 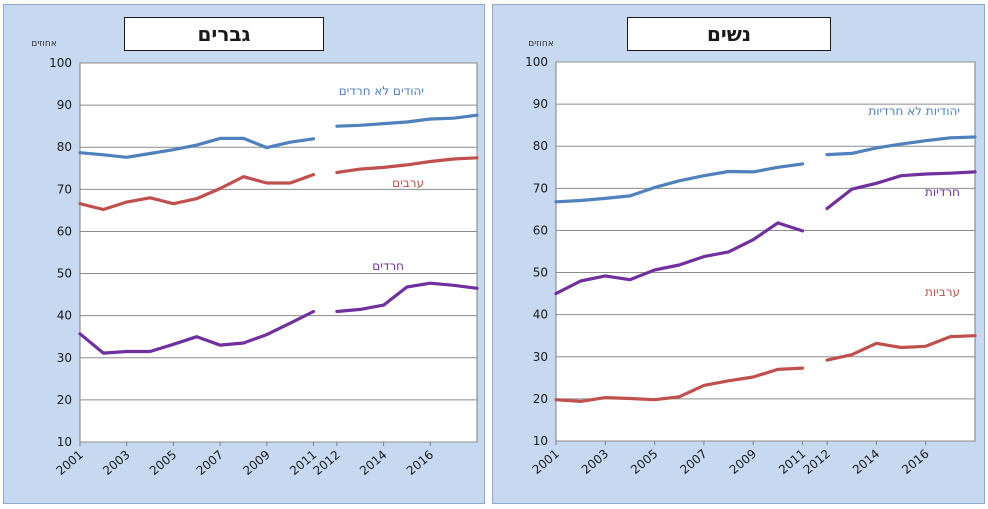 What do you see at coordinates (914, 111) in the screenshot?
I see `women-series-label-0: יהודיות לא חרדיות` at bounding box center [914, 111].